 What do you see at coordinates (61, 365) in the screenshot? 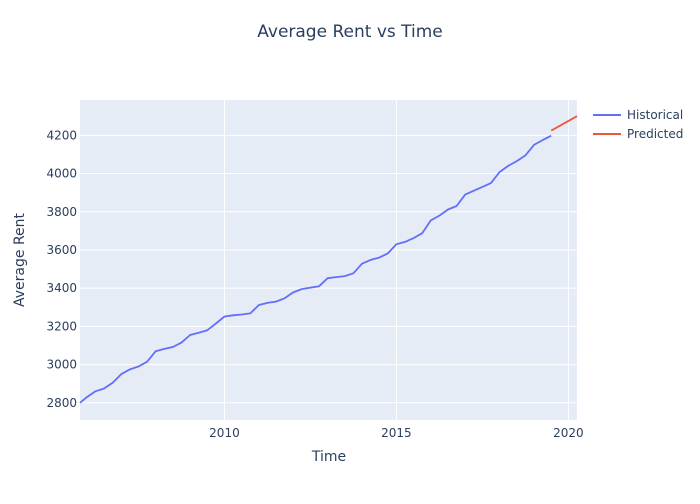
I see `y-tick-label: 3000` at bounding box center [61, 365].